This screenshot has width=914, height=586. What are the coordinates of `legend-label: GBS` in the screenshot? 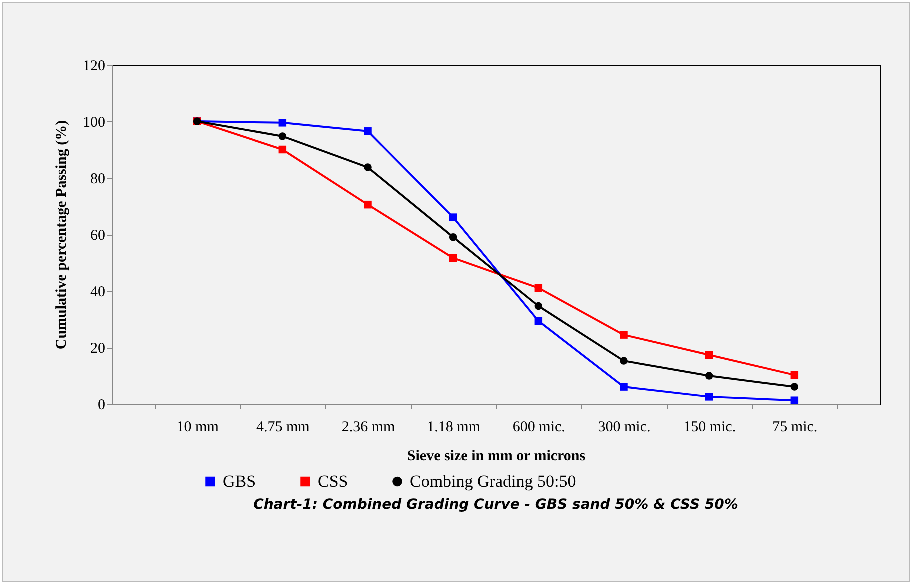 It's located at (239, 481).